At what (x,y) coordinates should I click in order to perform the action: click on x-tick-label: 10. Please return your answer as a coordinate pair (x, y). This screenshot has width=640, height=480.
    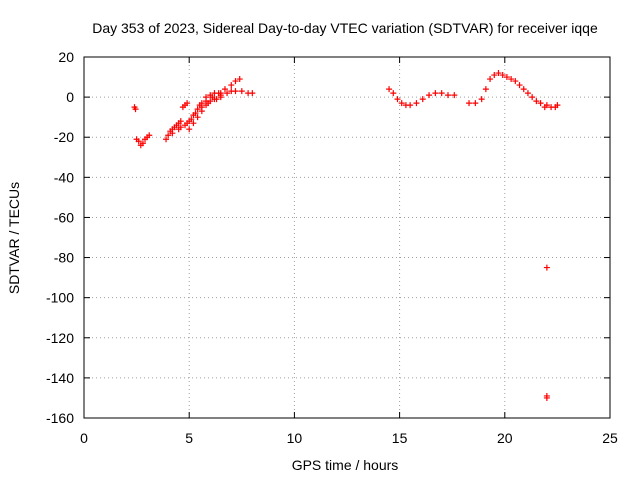
    Looking at the image, I should click on (295, 438).